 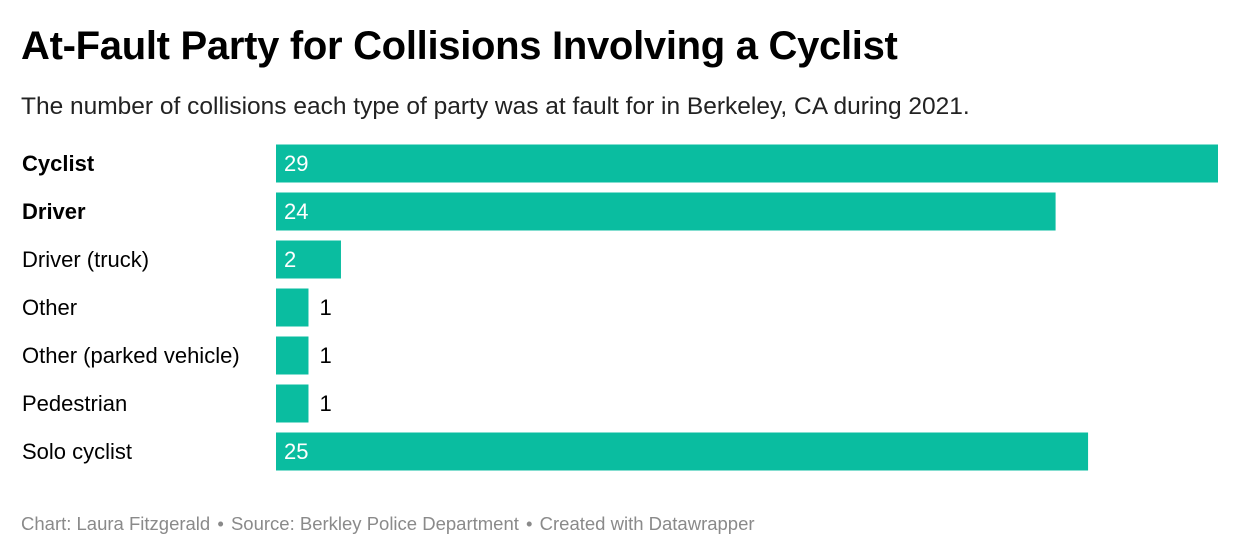 What do you see at coordinates (290, 259) in the screenshot?
I see `value-label-driver-truck: 2` at bounding box center [290, 259].